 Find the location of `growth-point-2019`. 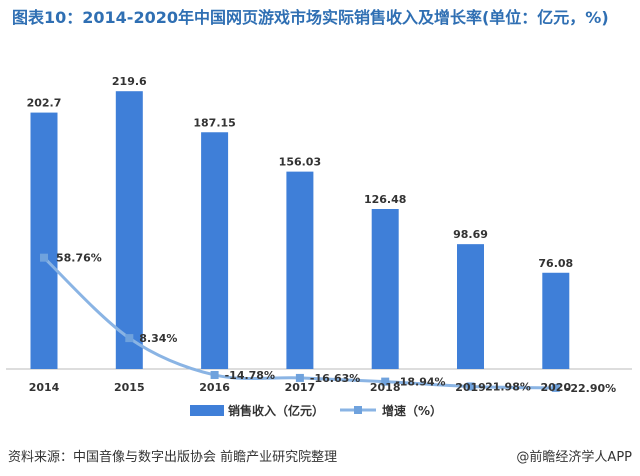

growth-point-2019 is located at coordinates (470, 386).